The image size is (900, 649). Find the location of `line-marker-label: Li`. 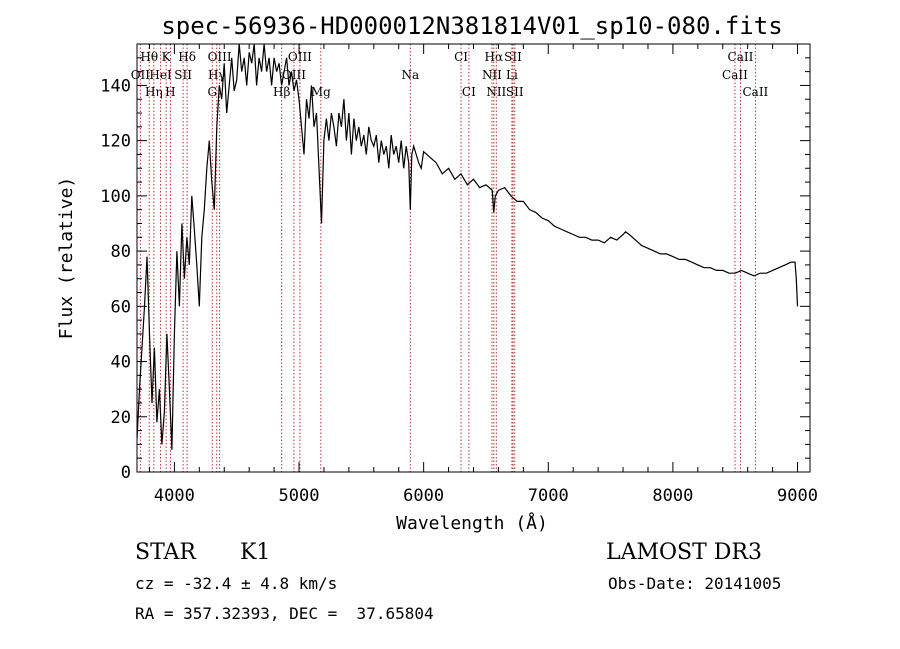

line-marker-label: Li is located at coordinates (512, 75).